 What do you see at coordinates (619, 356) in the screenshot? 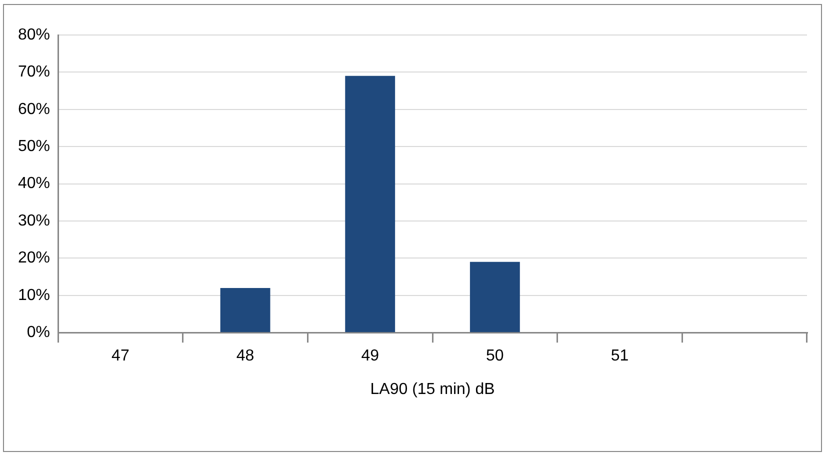
I see `x-tick-label: 51` at bounding box center [619, 356].